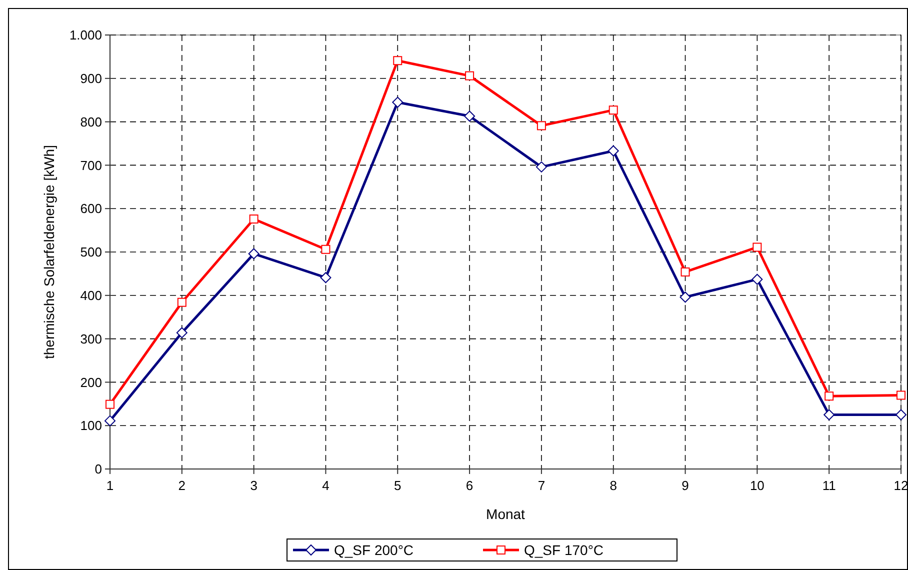 The image size is (908, 570). Describe the element at coordinates (564, 550) in the screenshot. I see `legend-label: Q_SF 170°C` at that location.